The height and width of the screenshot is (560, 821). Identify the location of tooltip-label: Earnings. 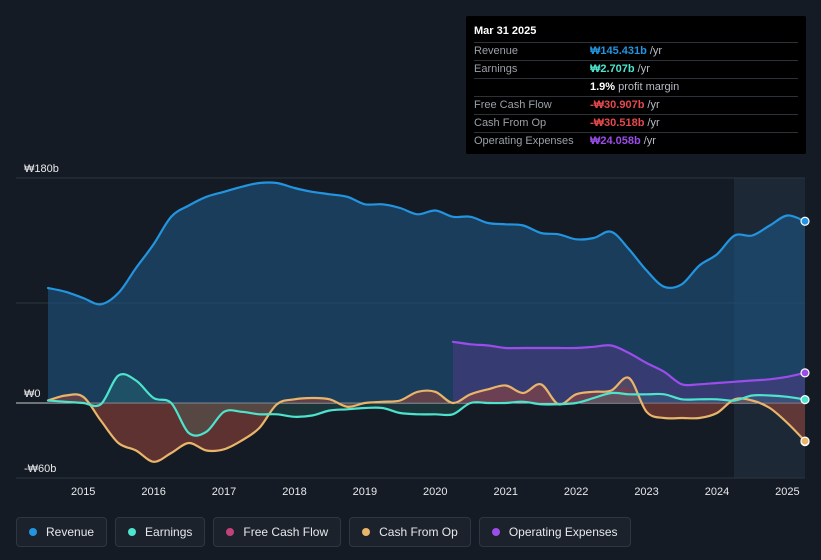
(496, 69).